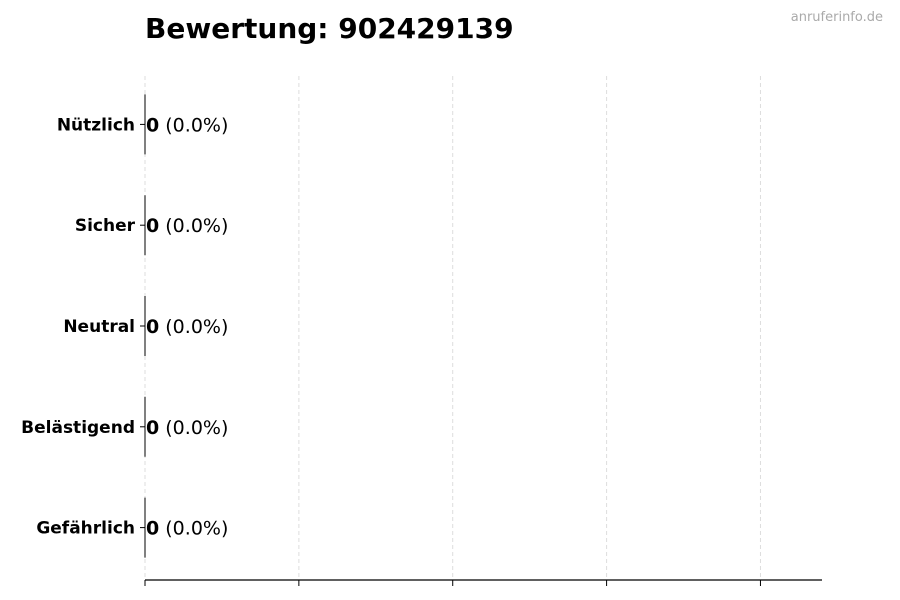  I want to click on y-tick-label: Nützlich, so click(96, 125).